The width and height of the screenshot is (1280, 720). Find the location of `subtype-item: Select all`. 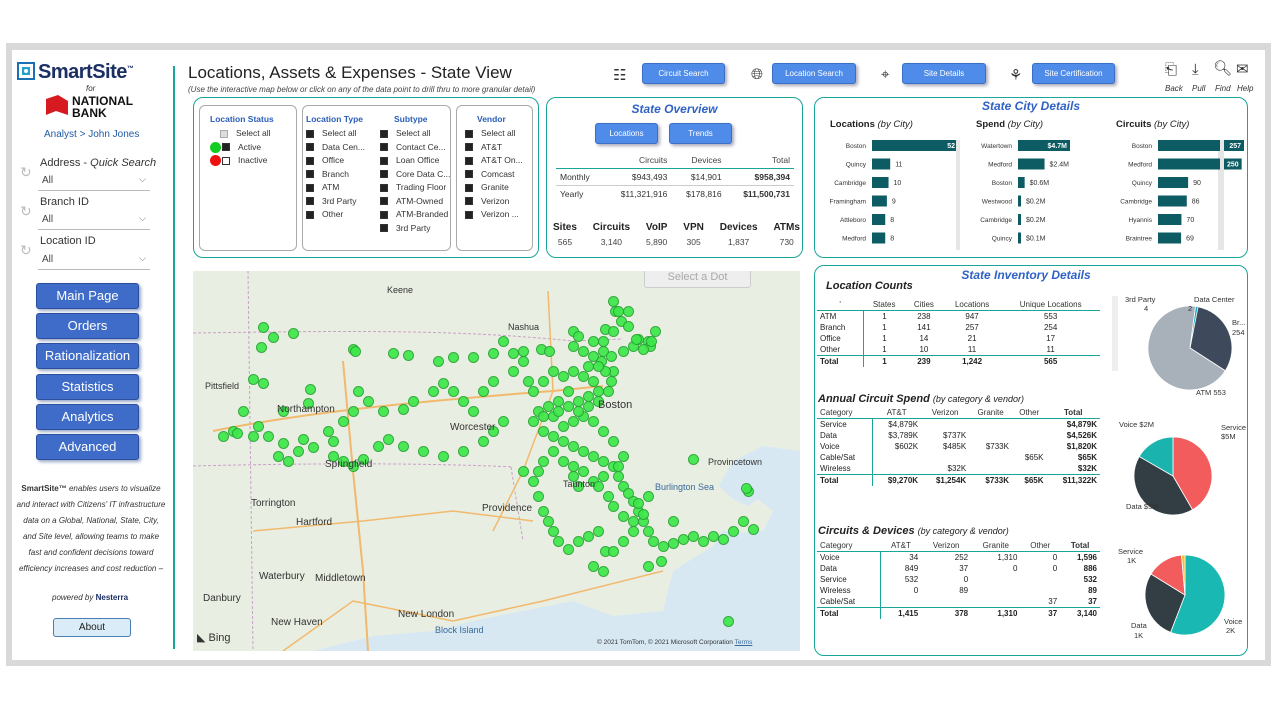

subtype-item: Select all is located at coordinates (415, 135).